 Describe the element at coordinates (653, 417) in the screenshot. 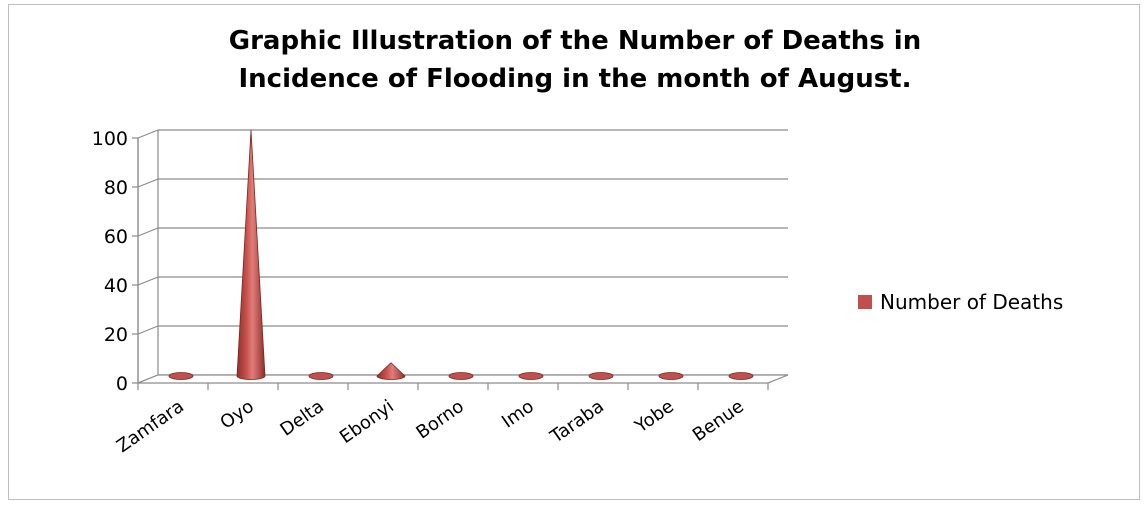

I see `x-tick-label: Yobe` at that location.